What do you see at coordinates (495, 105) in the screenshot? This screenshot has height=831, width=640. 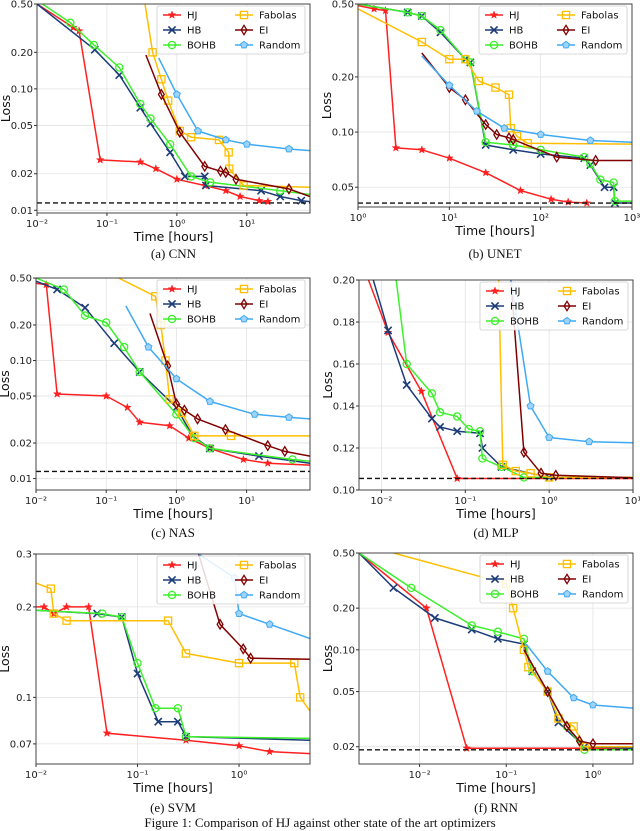 I see `series-group` at bounding box center [495, 105].